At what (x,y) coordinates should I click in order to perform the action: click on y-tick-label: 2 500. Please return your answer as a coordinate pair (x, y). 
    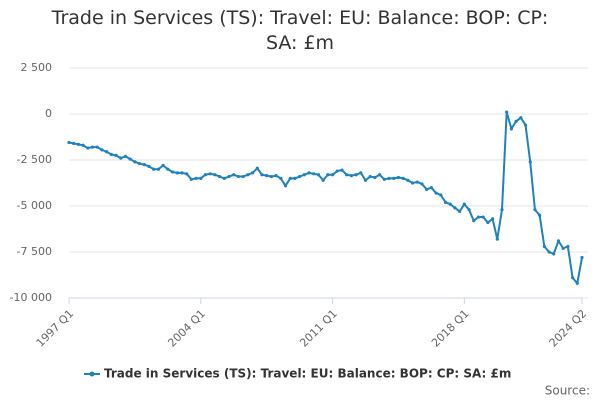
    Looking at the image, I should click on (37, 67).